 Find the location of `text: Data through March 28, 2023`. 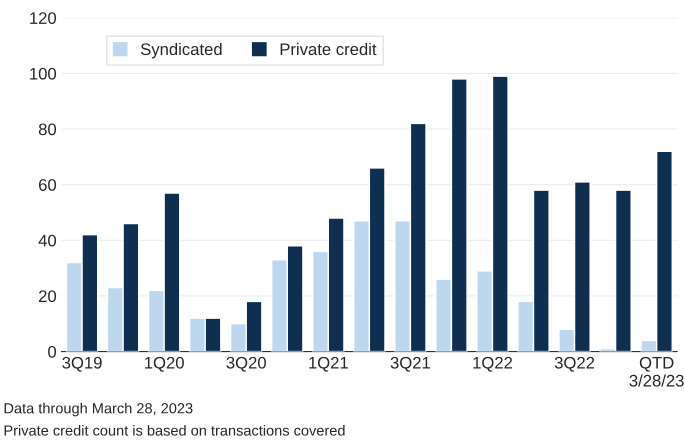

text: Data through March 28, 2023 is located at coordinates (98, 409).